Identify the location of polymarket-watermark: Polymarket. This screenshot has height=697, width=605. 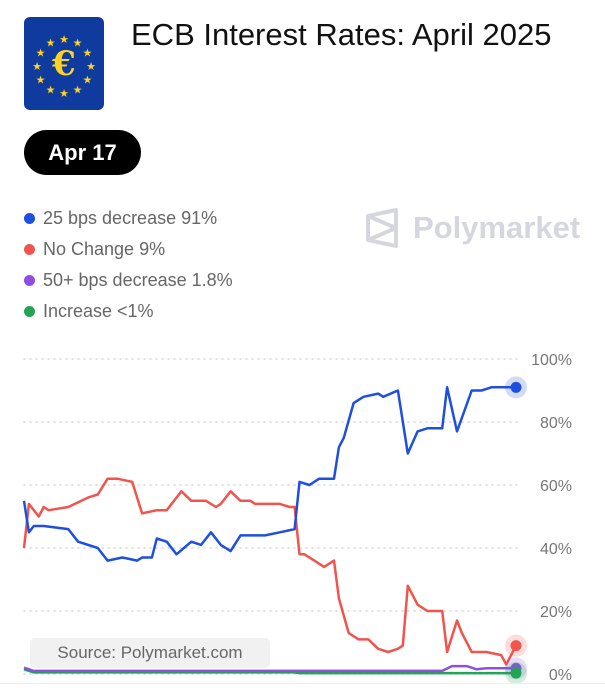
(472, 228).